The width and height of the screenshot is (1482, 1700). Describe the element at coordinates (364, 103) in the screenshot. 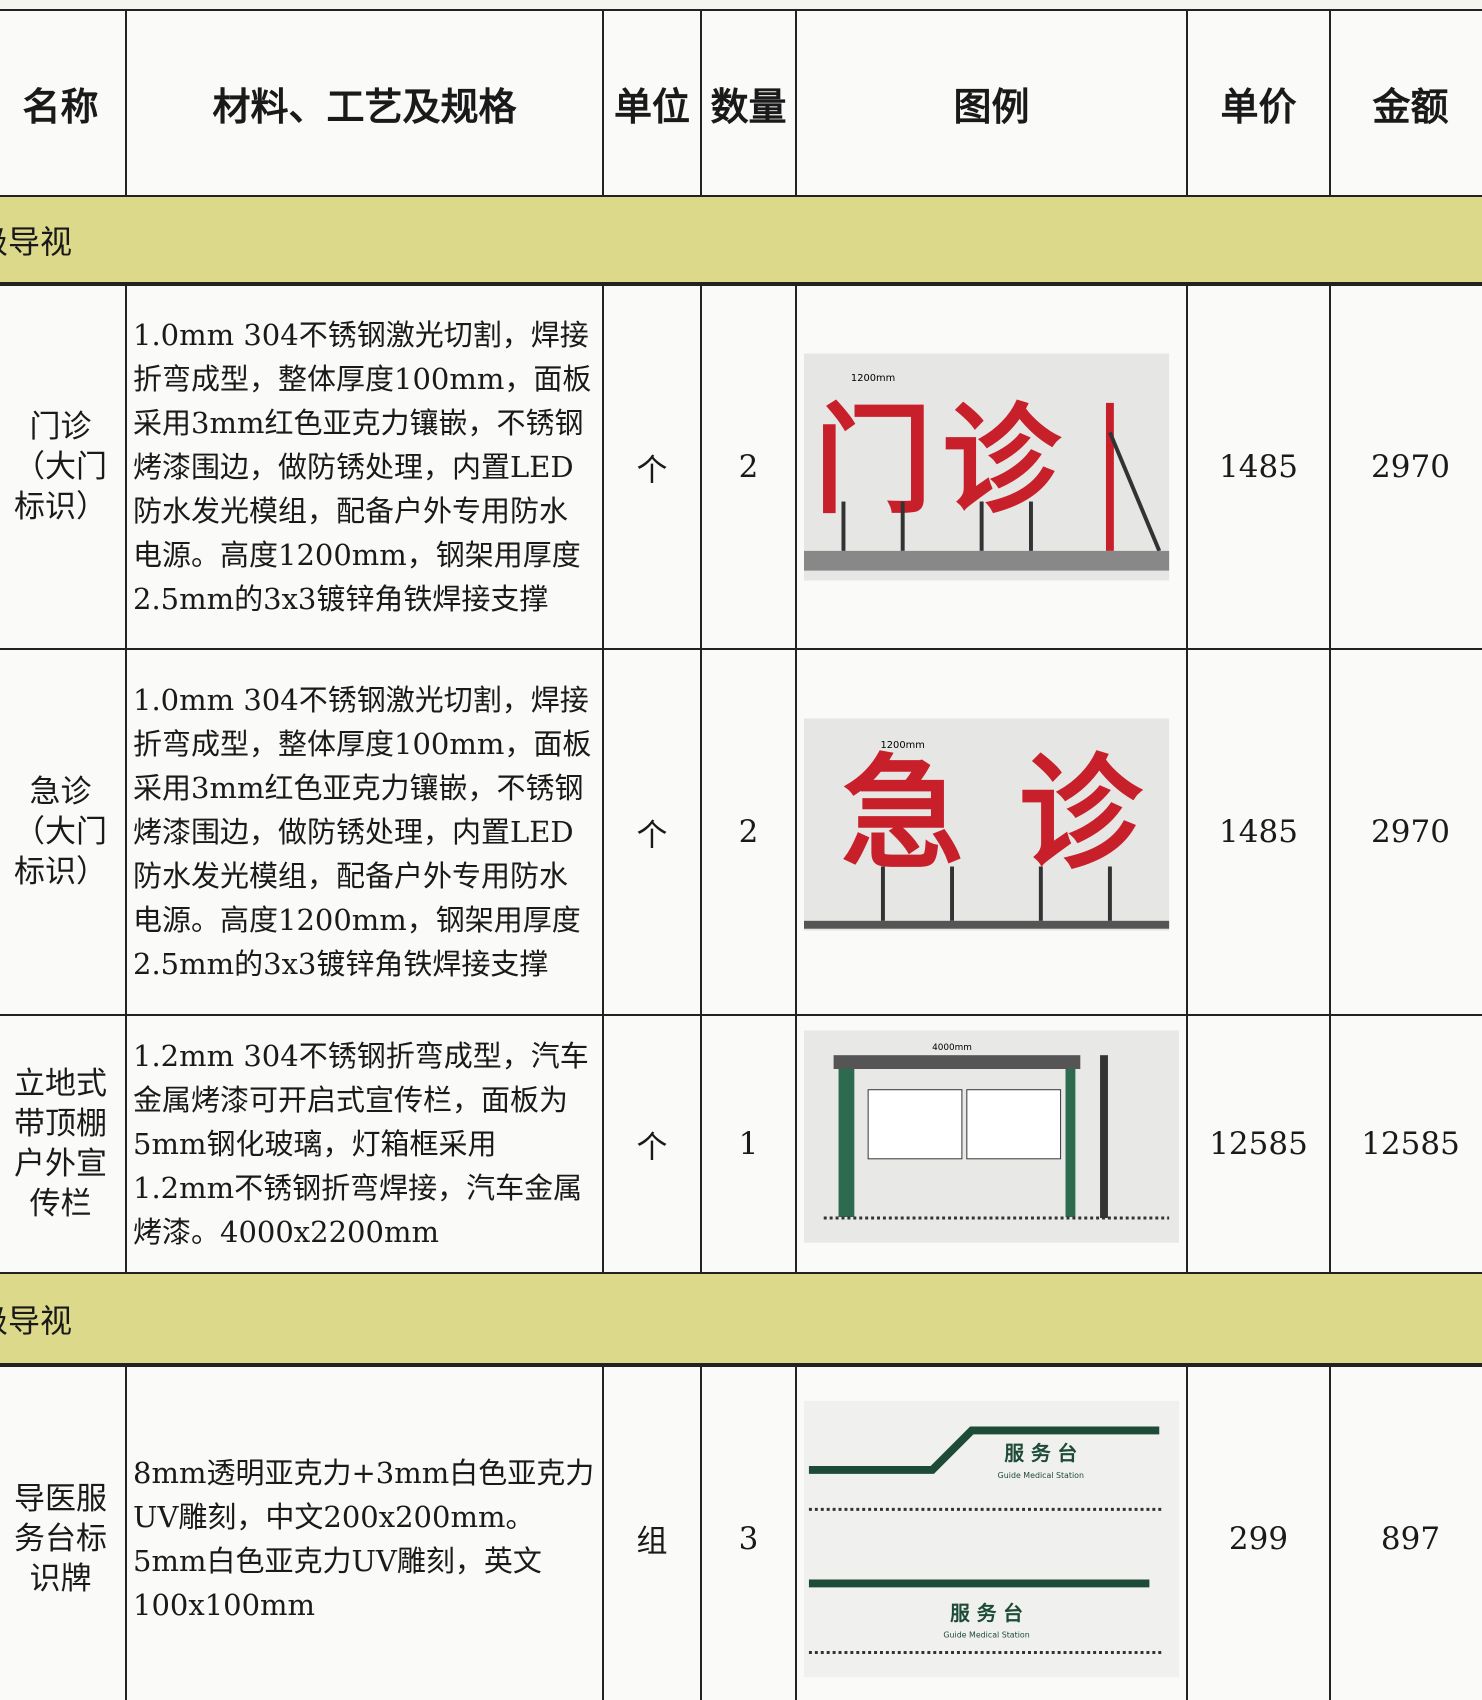

I see `column-header: 材料、工艺及规格` at that location.